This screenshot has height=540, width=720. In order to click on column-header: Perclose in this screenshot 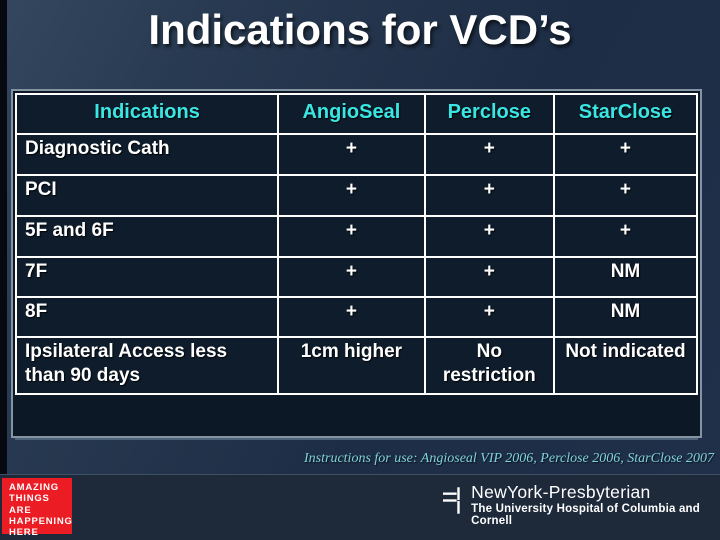, I will do `click(489, 114)`.